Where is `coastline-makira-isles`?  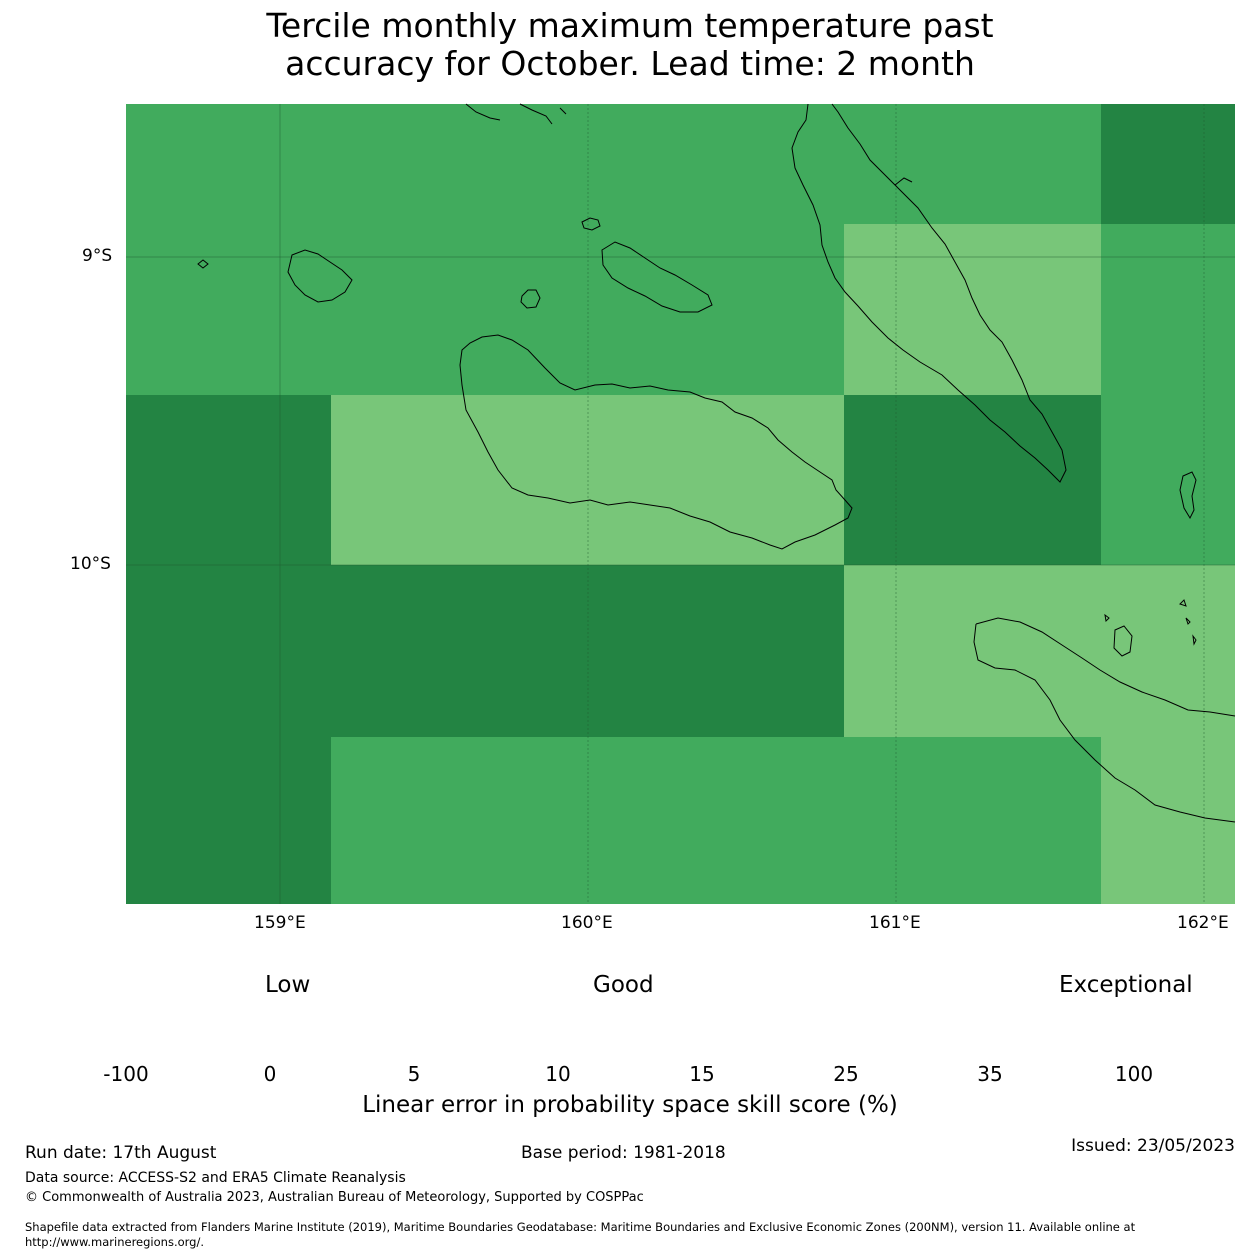
coastline-makira-isles is located at coordinates (1150, 622).